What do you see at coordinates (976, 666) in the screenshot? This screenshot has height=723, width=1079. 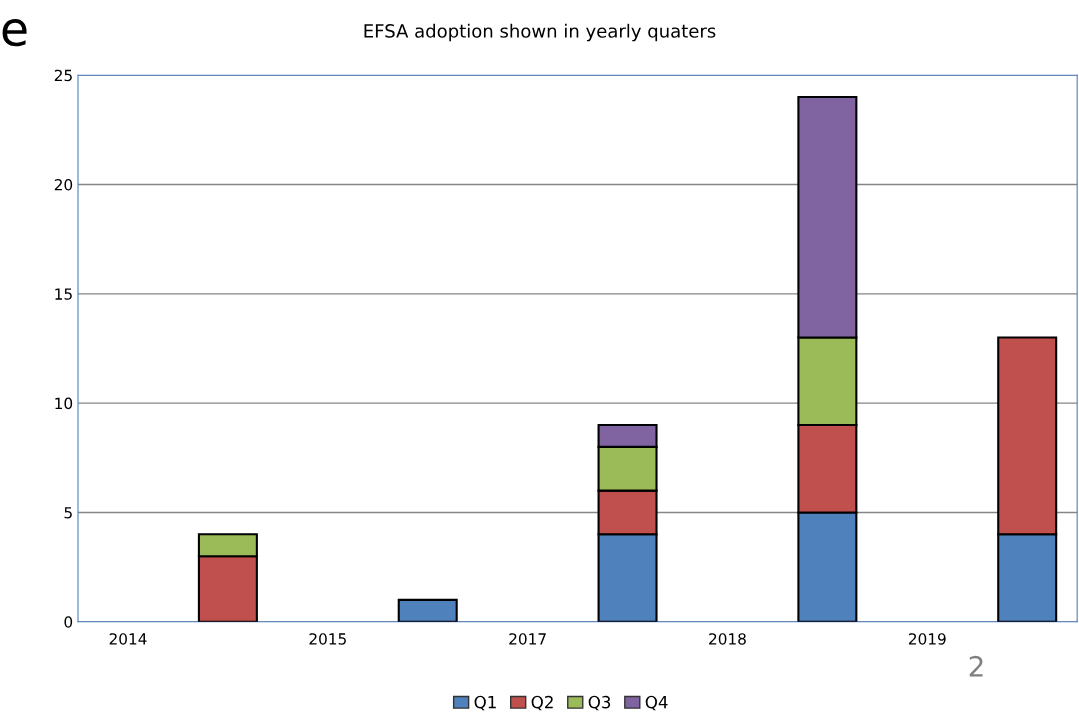 I see `text: 2` at bounding box center [976, 666].